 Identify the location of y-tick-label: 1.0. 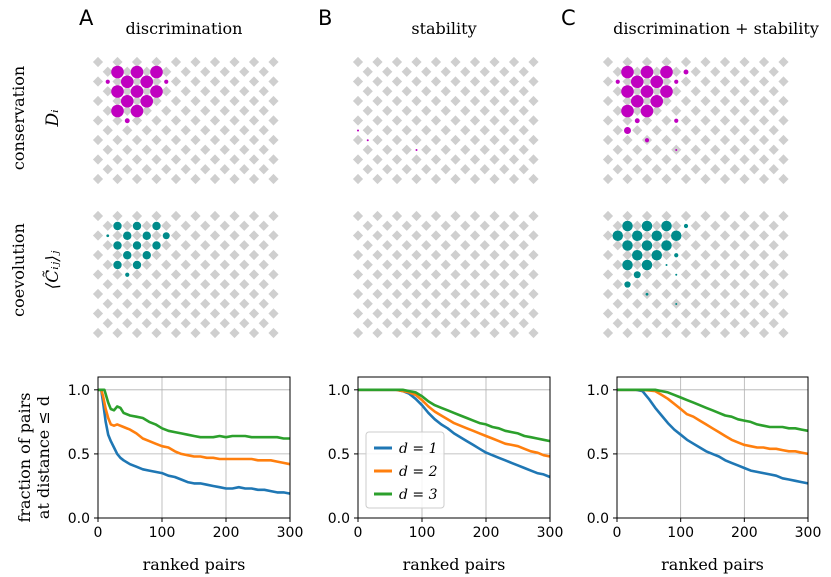
(339, 391).